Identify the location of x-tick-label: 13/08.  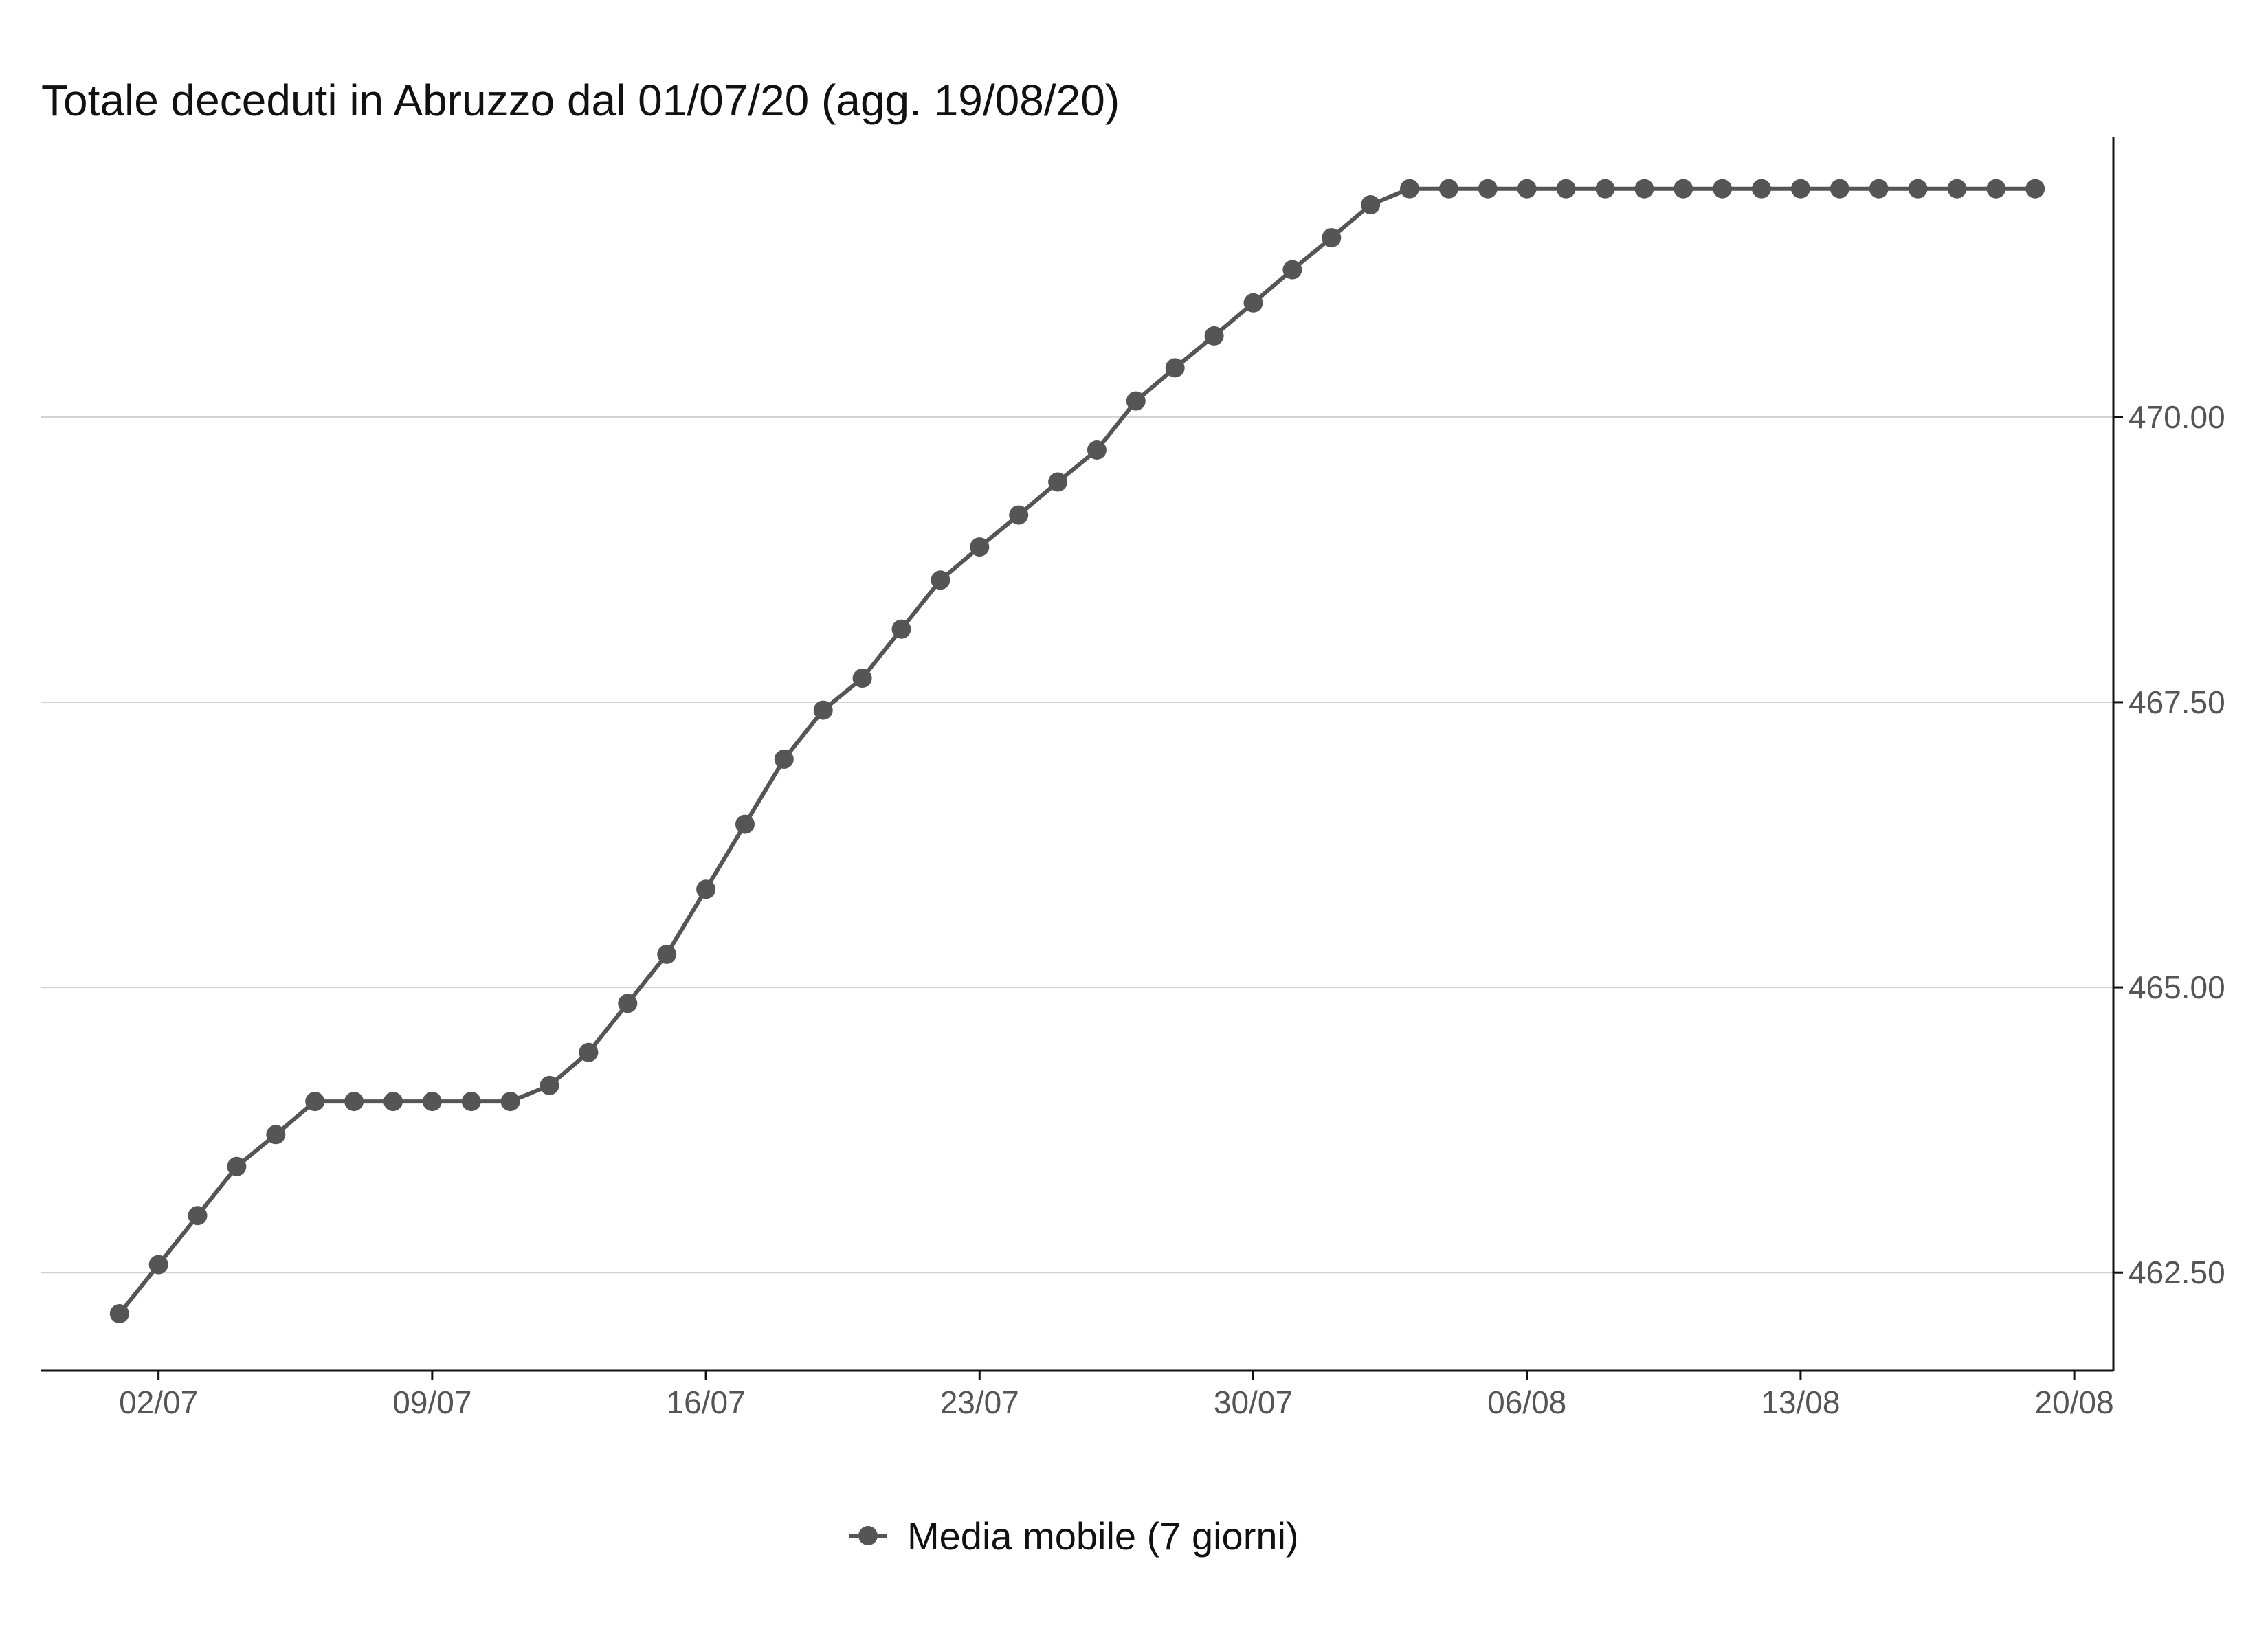
(1800, 1402).